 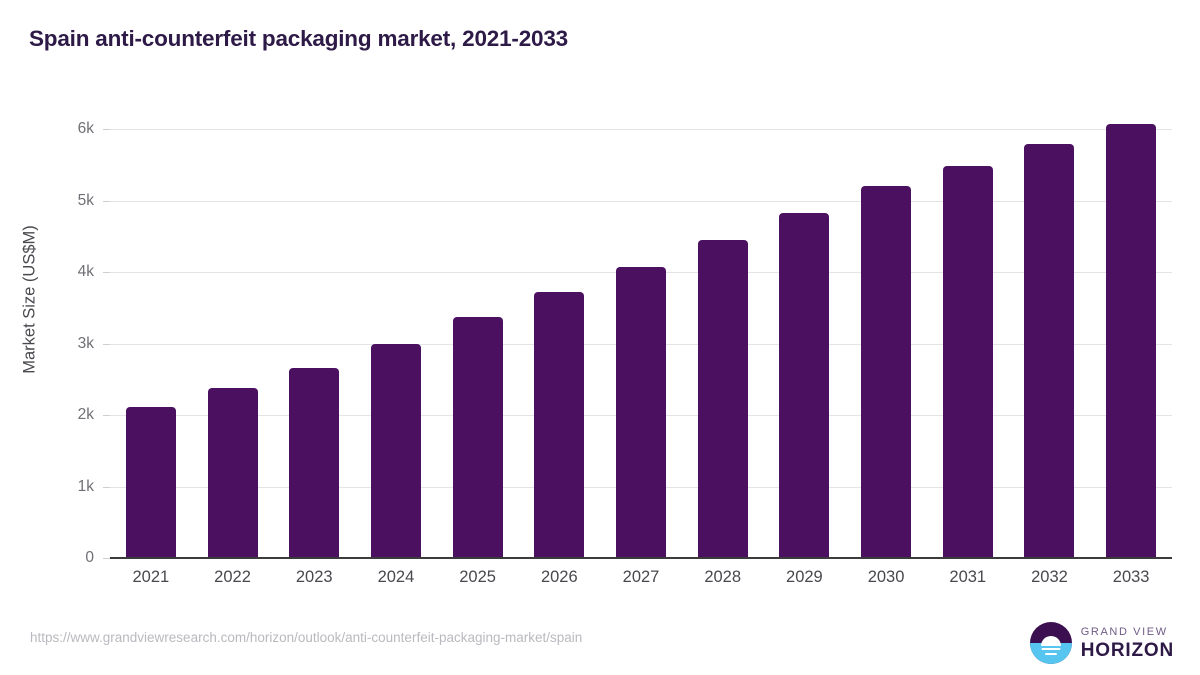 What do you see at coordinates (886, 577) in the screenshot?
I see `x-tick-label-2030: 2030` at bounding box center [886, 577].